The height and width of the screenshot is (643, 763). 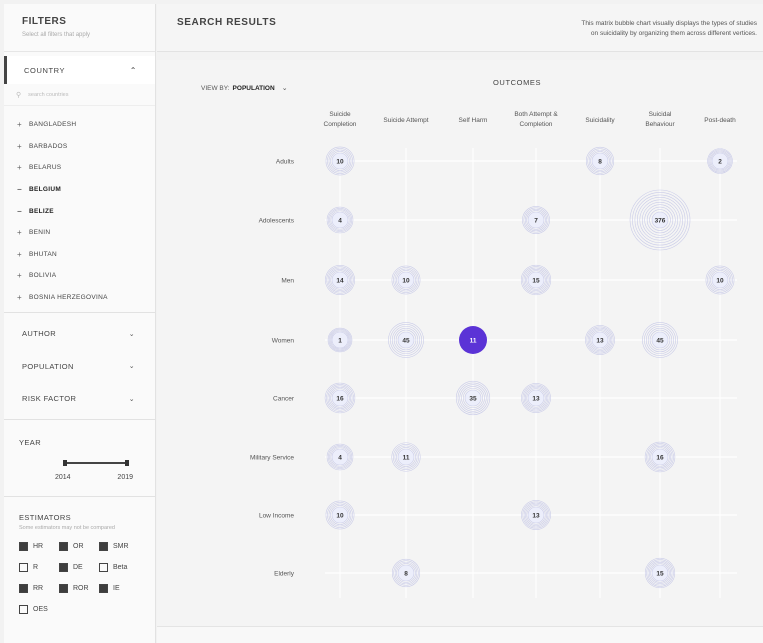 I want to click on minus-icon: −, so click(x=19, y=211).